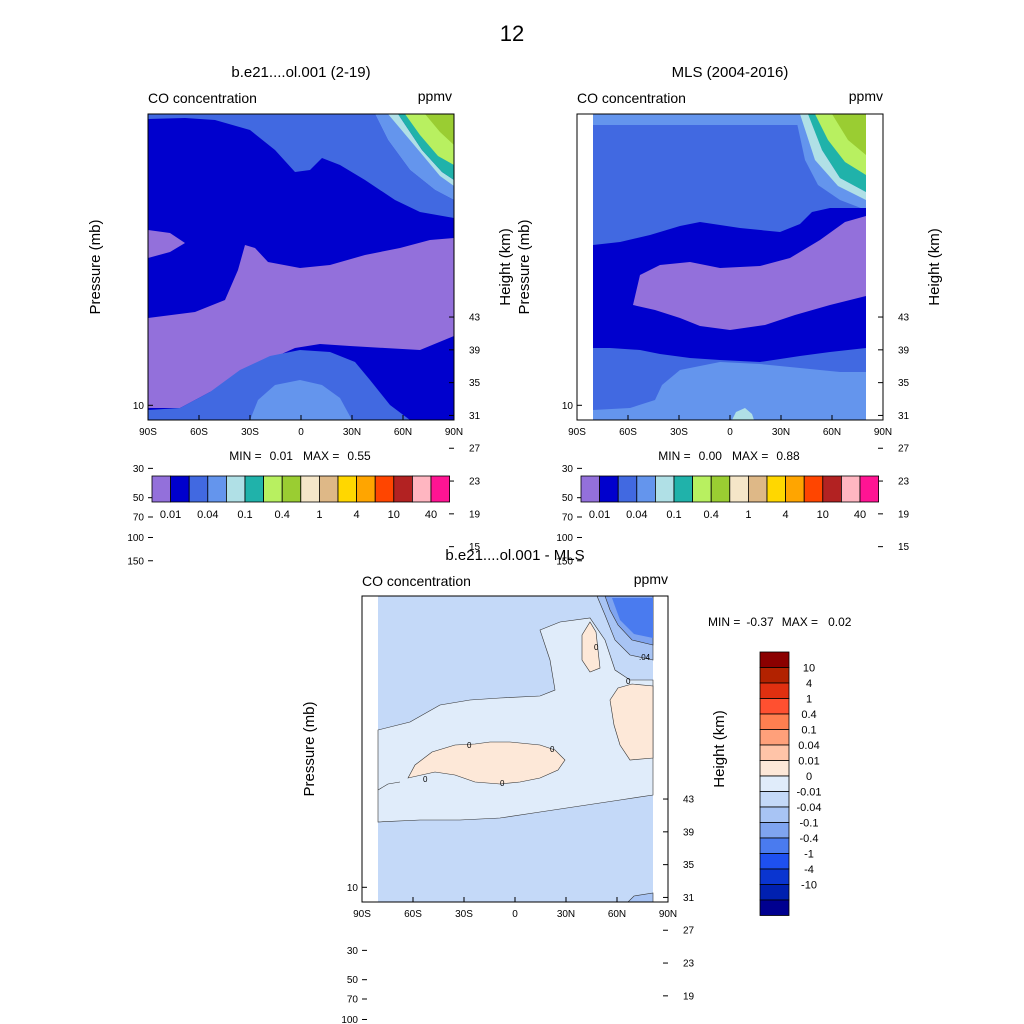 The image size is (1024, 1024). I want to click on colorbar-label: 10, so click(394, 515).